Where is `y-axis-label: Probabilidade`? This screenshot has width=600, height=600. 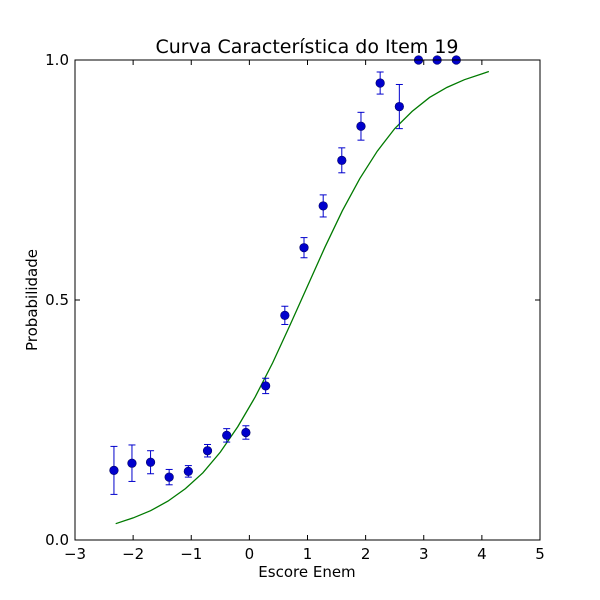 y-axis-label: Probabilidade is located at coordinates (32, 300).